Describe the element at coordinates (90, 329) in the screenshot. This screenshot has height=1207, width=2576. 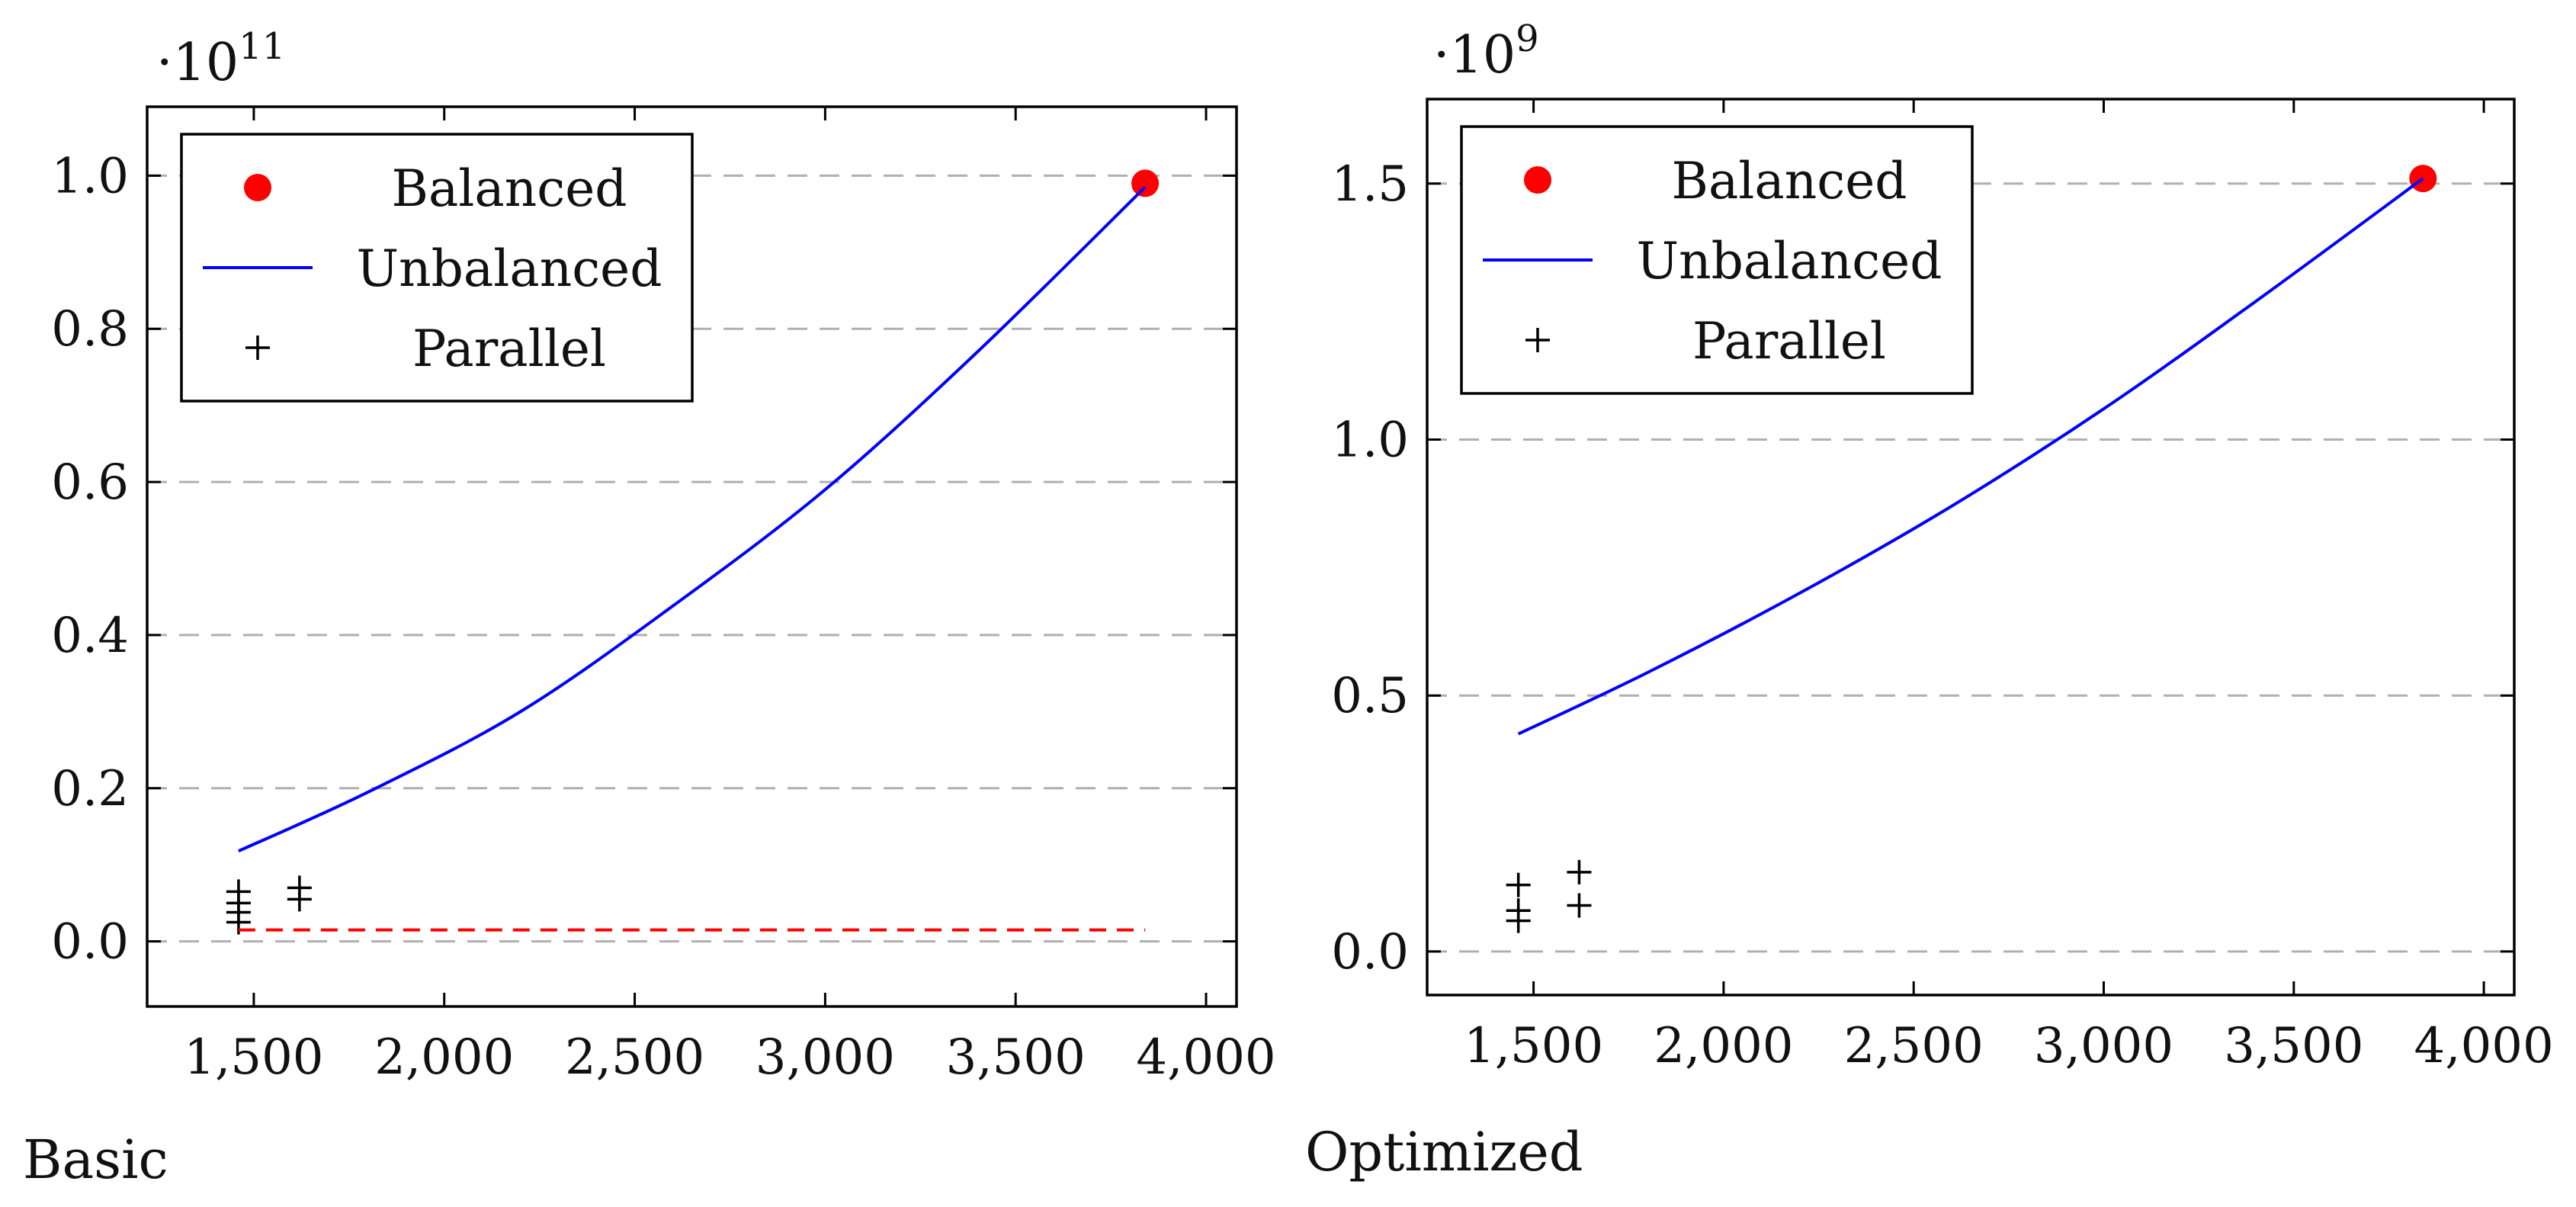
I see `y-tick-label: 0.8` at that location.